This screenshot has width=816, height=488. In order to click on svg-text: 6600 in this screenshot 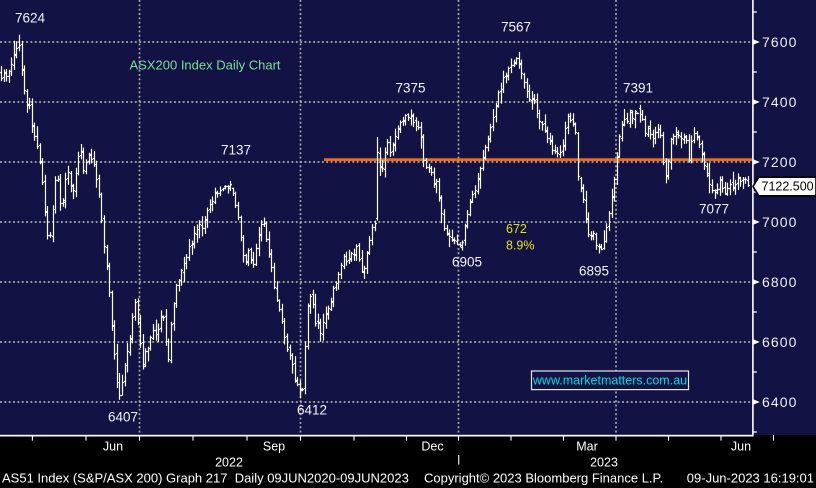, I will do `click(780, 342)`.